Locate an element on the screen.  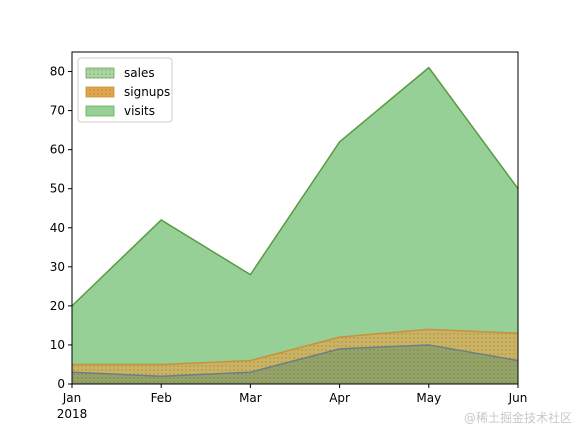
y-tick-label: 0 is located at coordinates (61, 384).